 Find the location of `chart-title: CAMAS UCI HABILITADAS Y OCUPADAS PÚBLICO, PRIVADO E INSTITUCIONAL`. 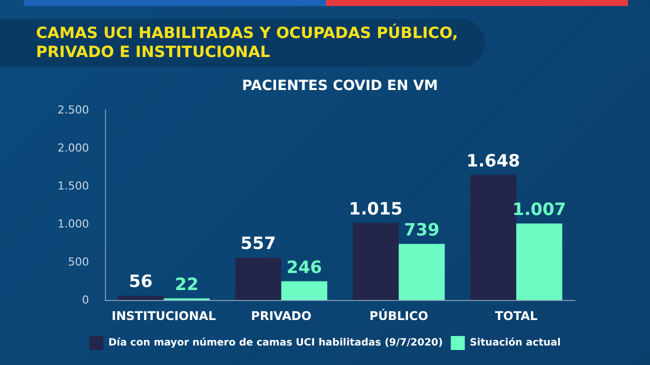

chart-title: CAMAS UCI HABILITADAS Y OCUPADAS PÚBLICO, PRIVADO E INSTITUCIONAL is located at coordinates (248, 43).